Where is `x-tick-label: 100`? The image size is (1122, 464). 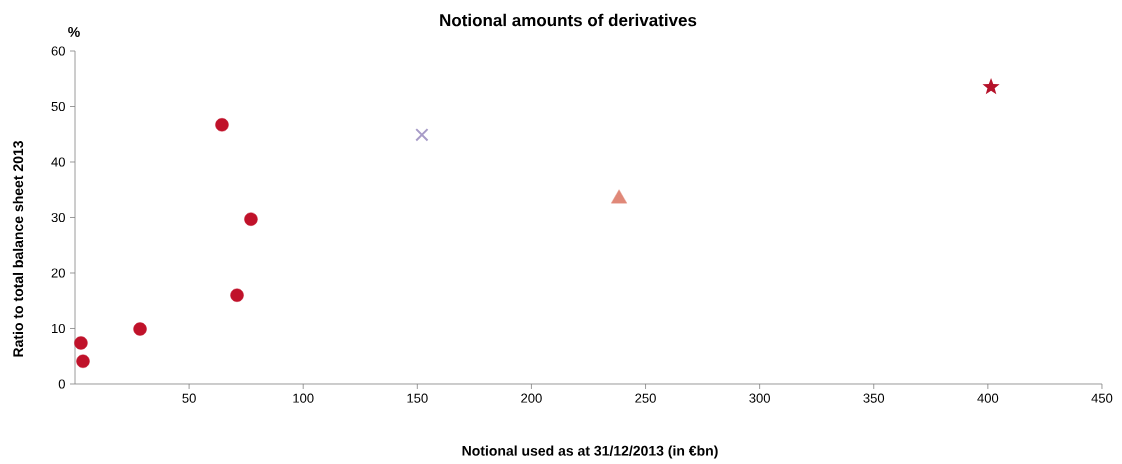
x-tick-label: 100 is located at coordinates (303, 398).